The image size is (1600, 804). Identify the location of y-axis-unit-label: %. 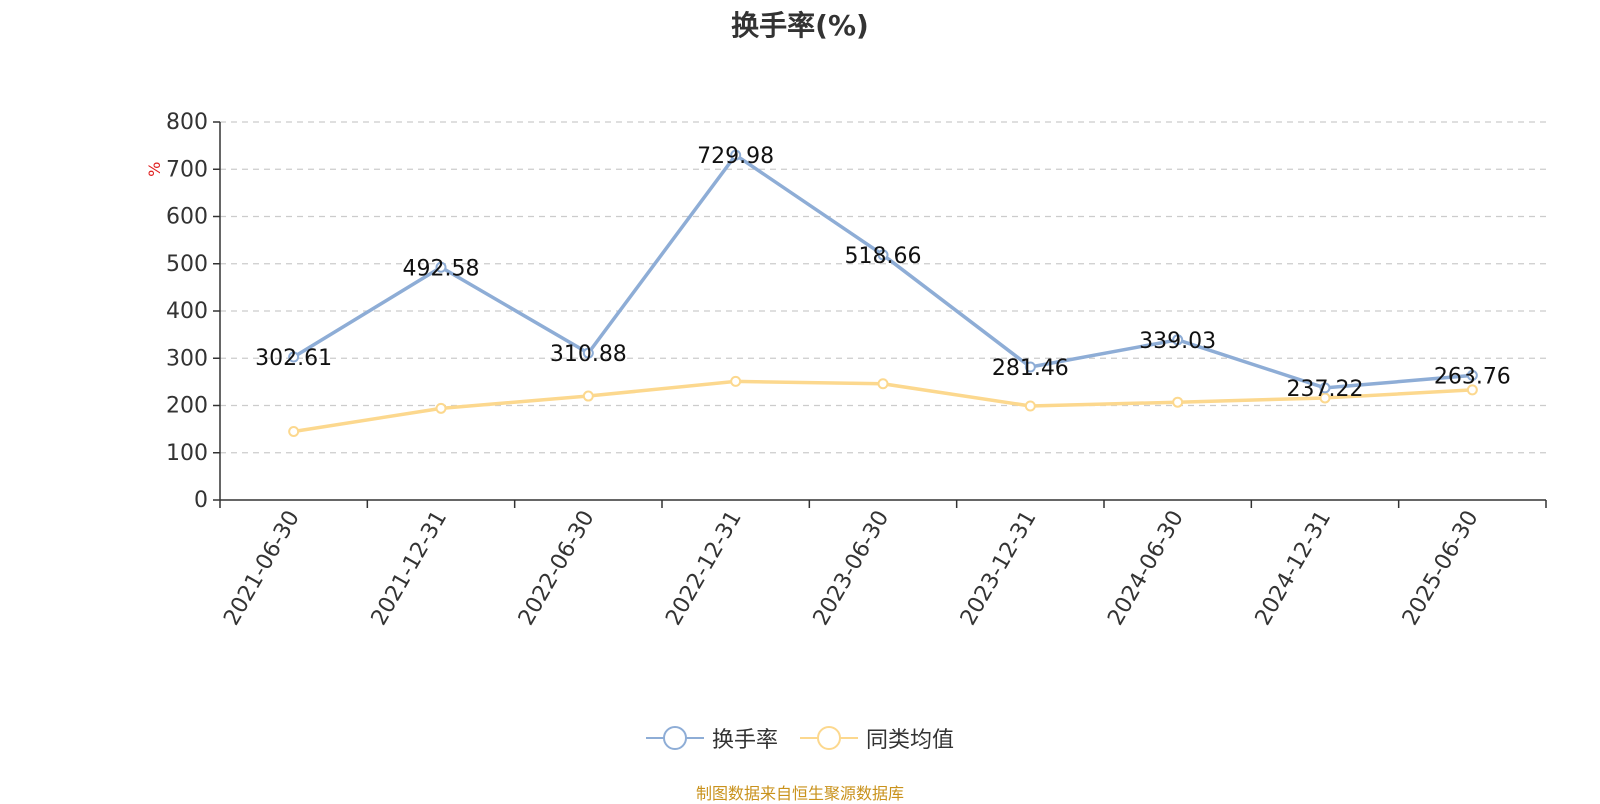
(154, 169).